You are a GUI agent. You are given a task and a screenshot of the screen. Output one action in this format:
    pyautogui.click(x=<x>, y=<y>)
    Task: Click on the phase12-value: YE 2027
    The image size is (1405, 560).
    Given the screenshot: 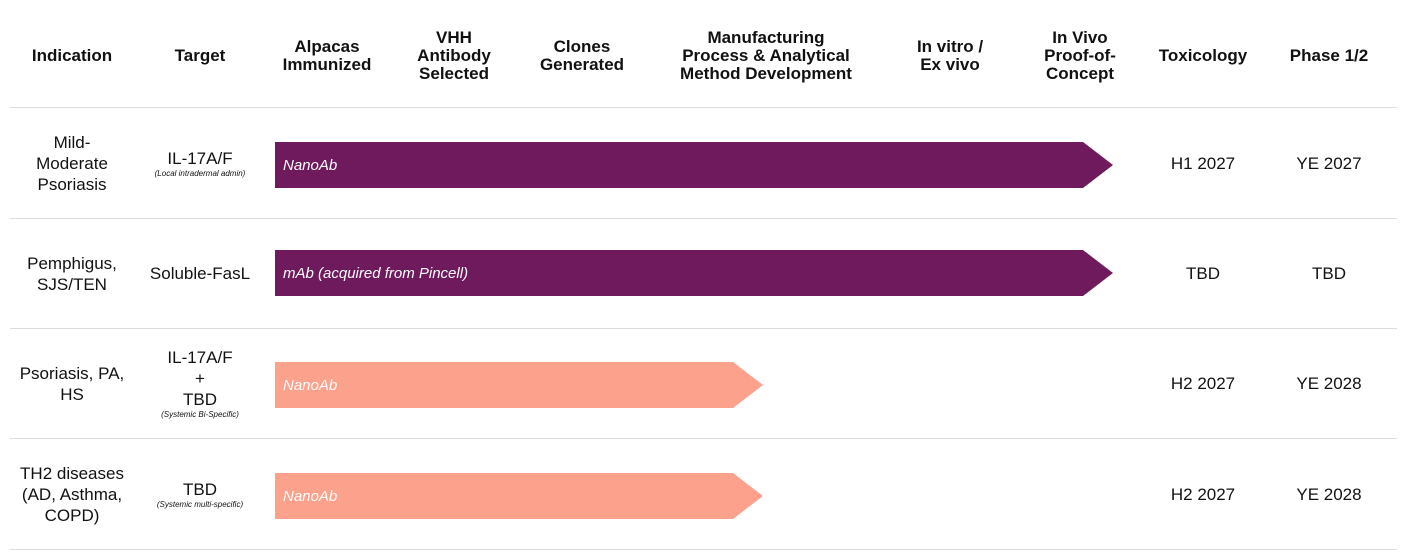 What is the action you would take?
    pyautogui.click(x=1329, y=163)
    